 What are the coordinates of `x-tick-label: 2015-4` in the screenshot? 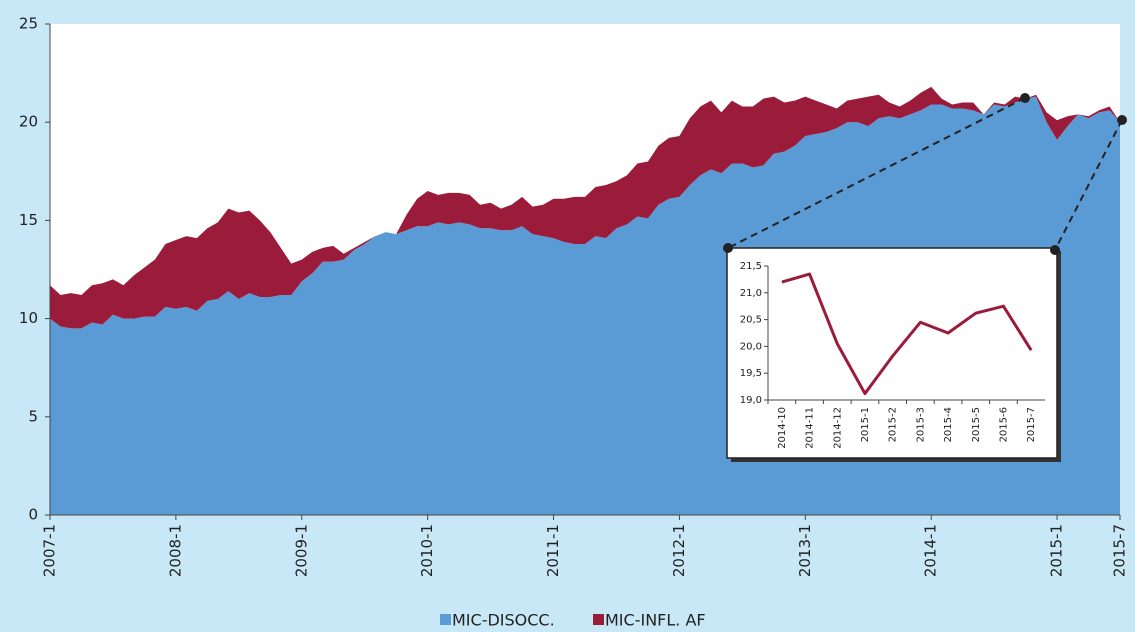 It's located at (948, 424).